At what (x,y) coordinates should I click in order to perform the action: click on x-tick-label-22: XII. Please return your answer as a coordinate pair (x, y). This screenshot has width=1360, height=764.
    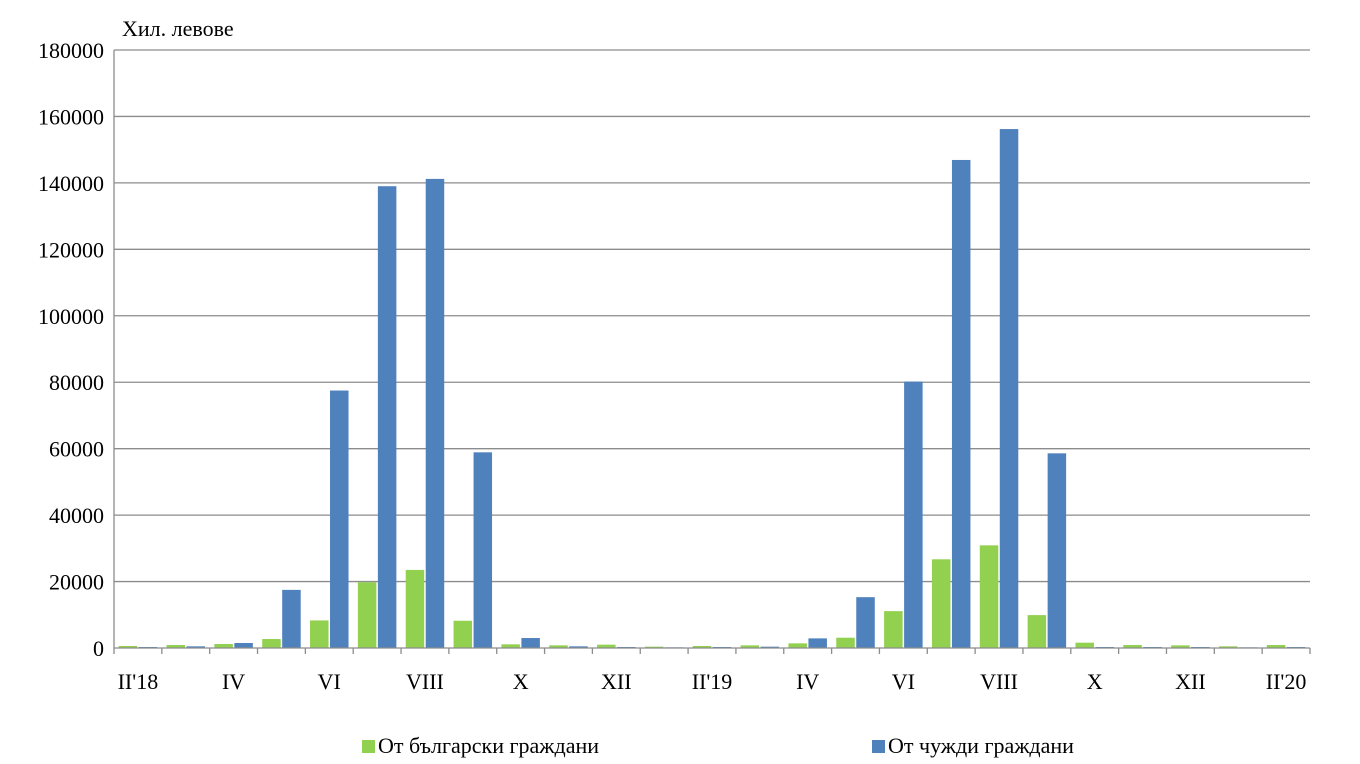
    Looking at the image, I should click on (1190, 681).